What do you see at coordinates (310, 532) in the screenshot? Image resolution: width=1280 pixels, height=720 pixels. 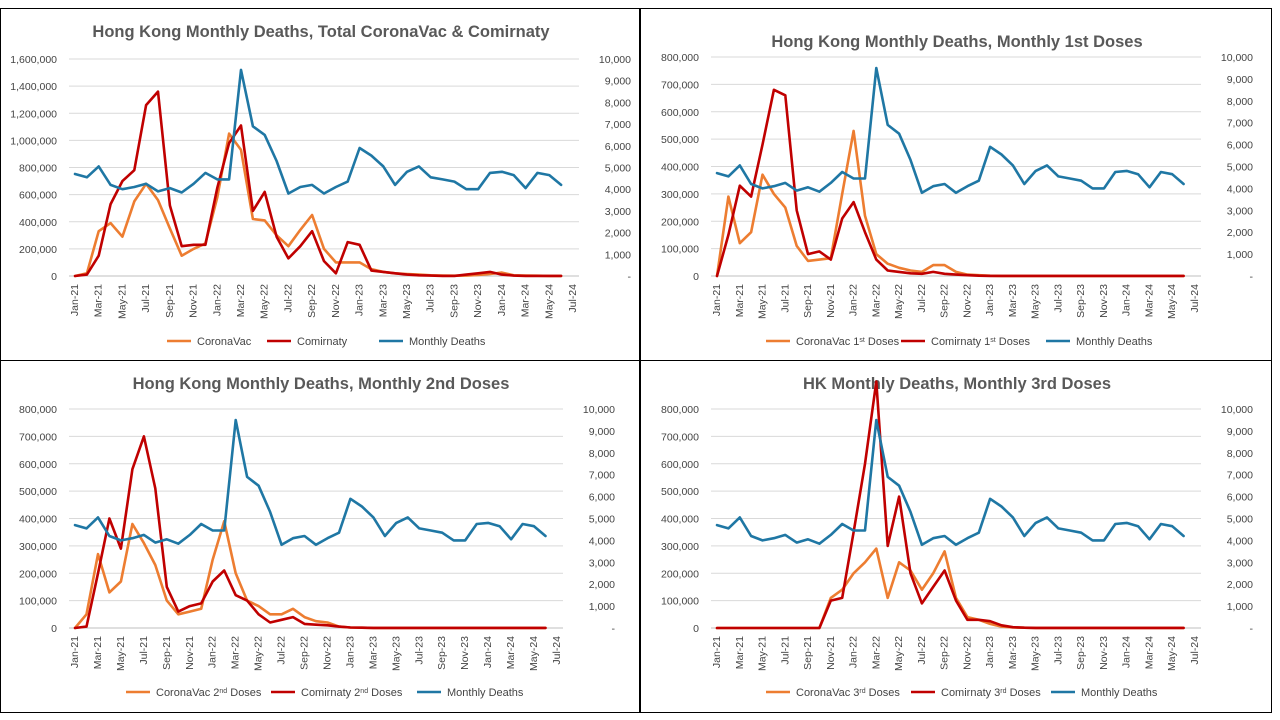 I see `series-line-comirnaty-2nd-doses` at bounding box center [310, 532].